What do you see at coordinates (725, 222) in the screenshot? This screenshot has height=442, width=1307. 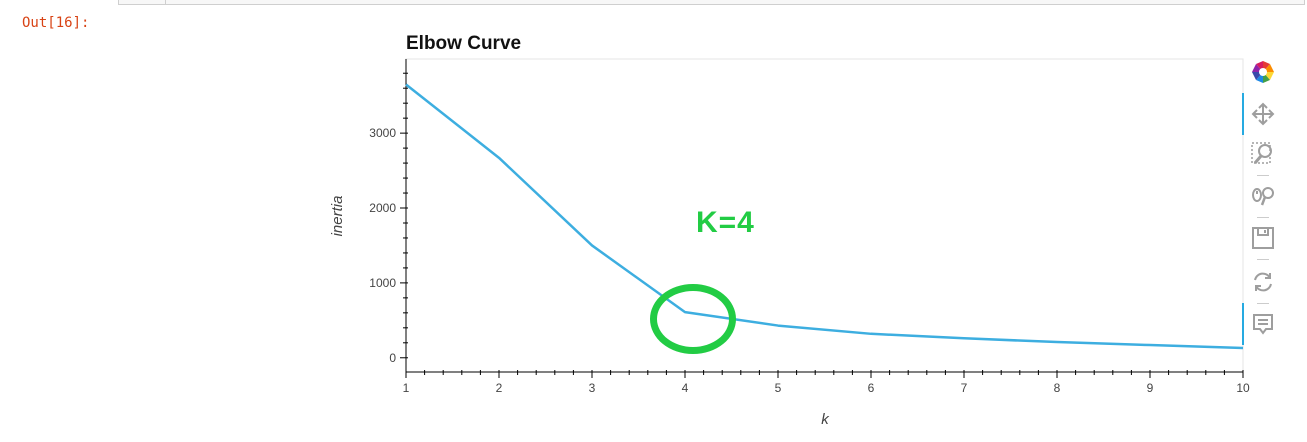 I see `k-annotation-label: K=4` at bounding box center [725, 222].